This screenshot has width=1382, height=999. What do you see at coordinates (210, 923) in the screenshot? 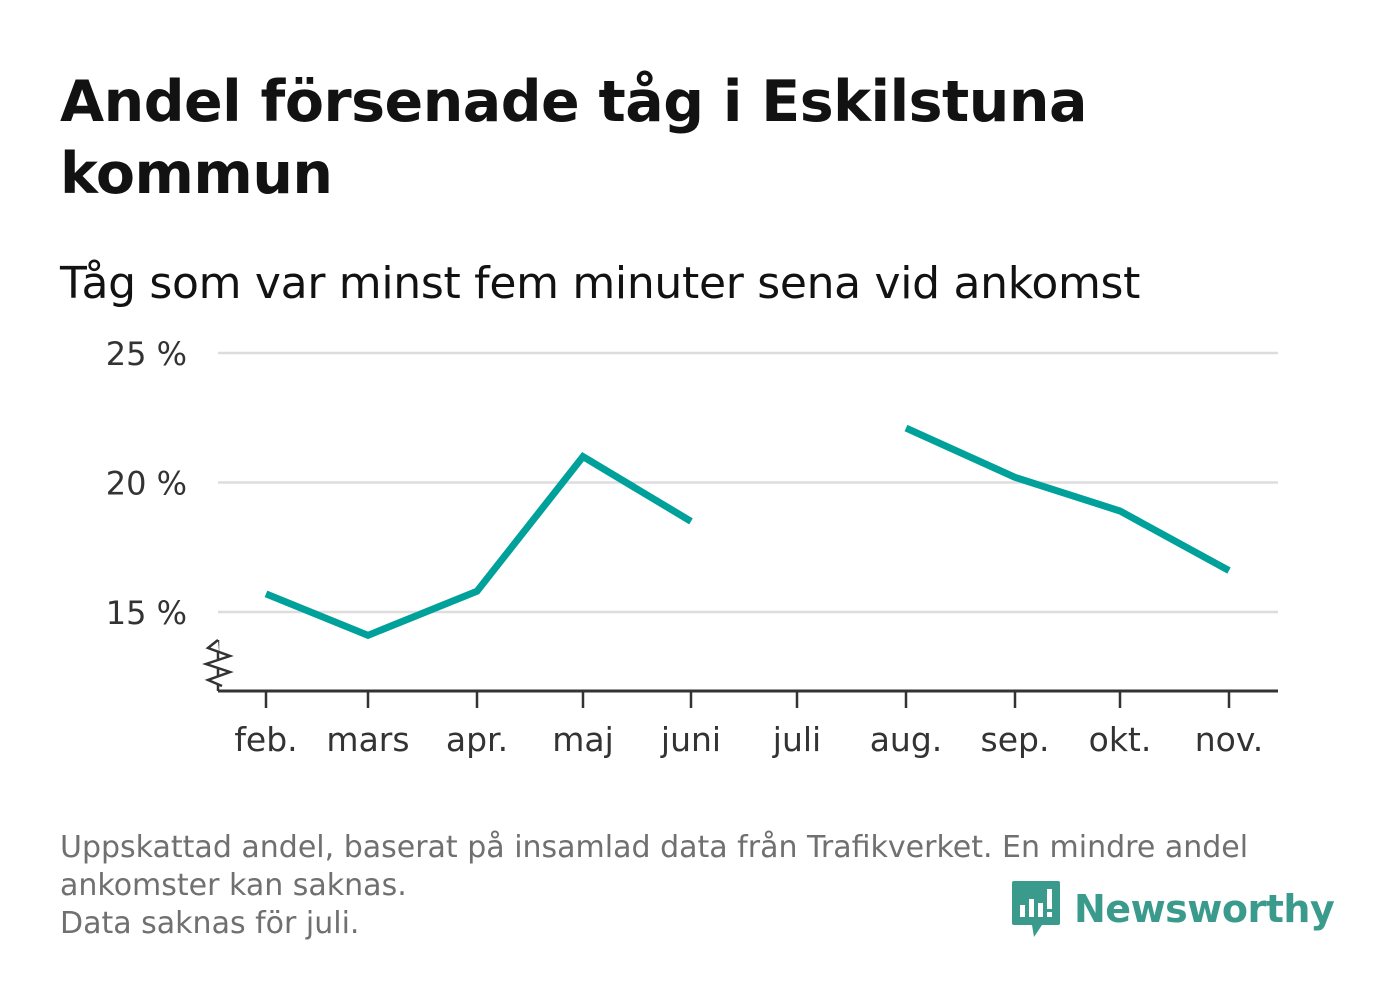
I see `footnote-line-3: Data saknas för juli.` at bounding box center [210, 923].